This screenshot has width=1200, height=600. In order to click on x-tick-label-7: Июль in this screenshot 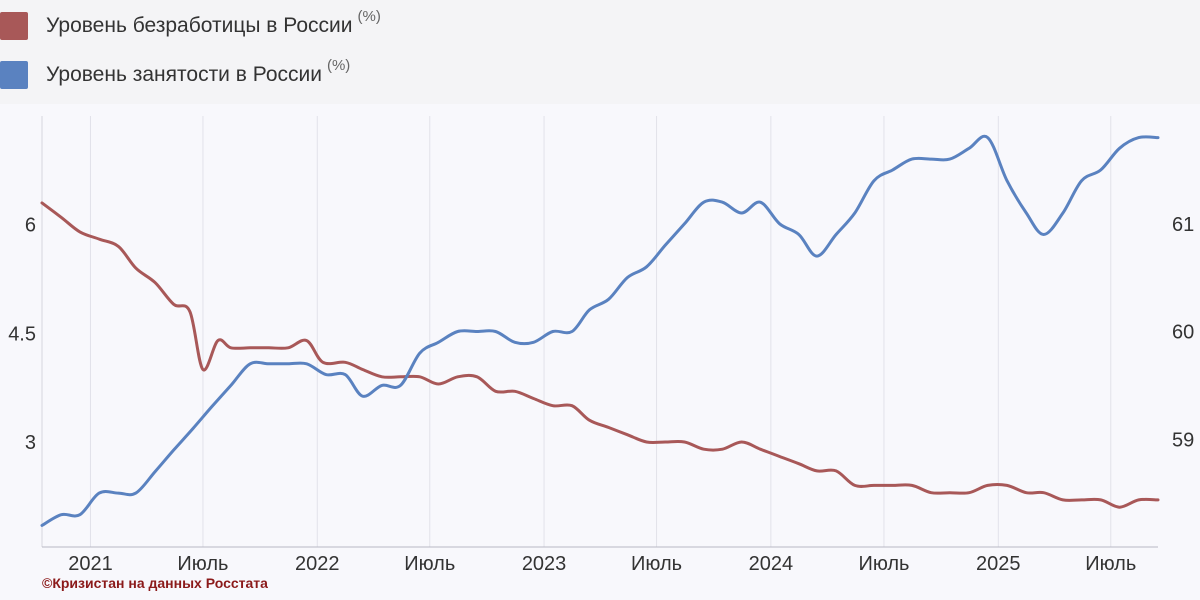, I will do `click(883, 564)`.